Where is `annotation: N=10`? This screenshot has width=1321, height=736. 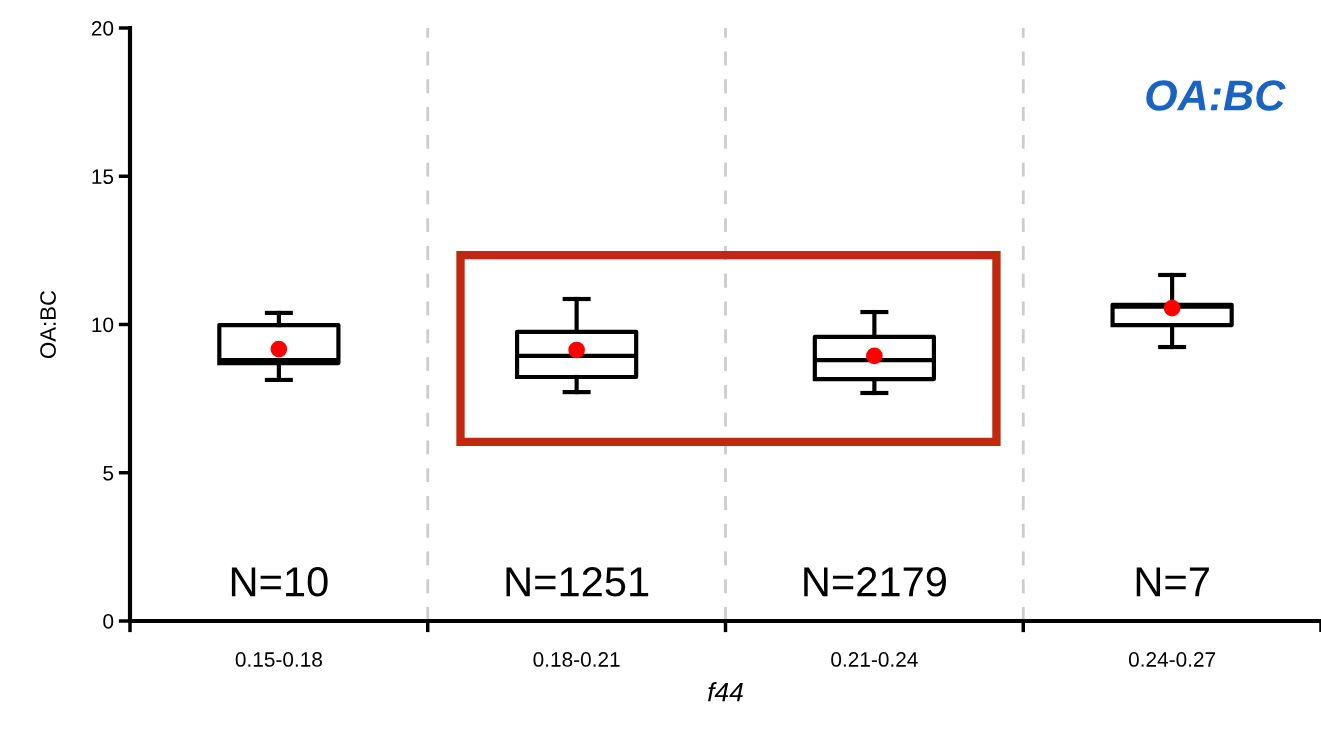
annotation: N=10 is located at coordinates (279, 582).